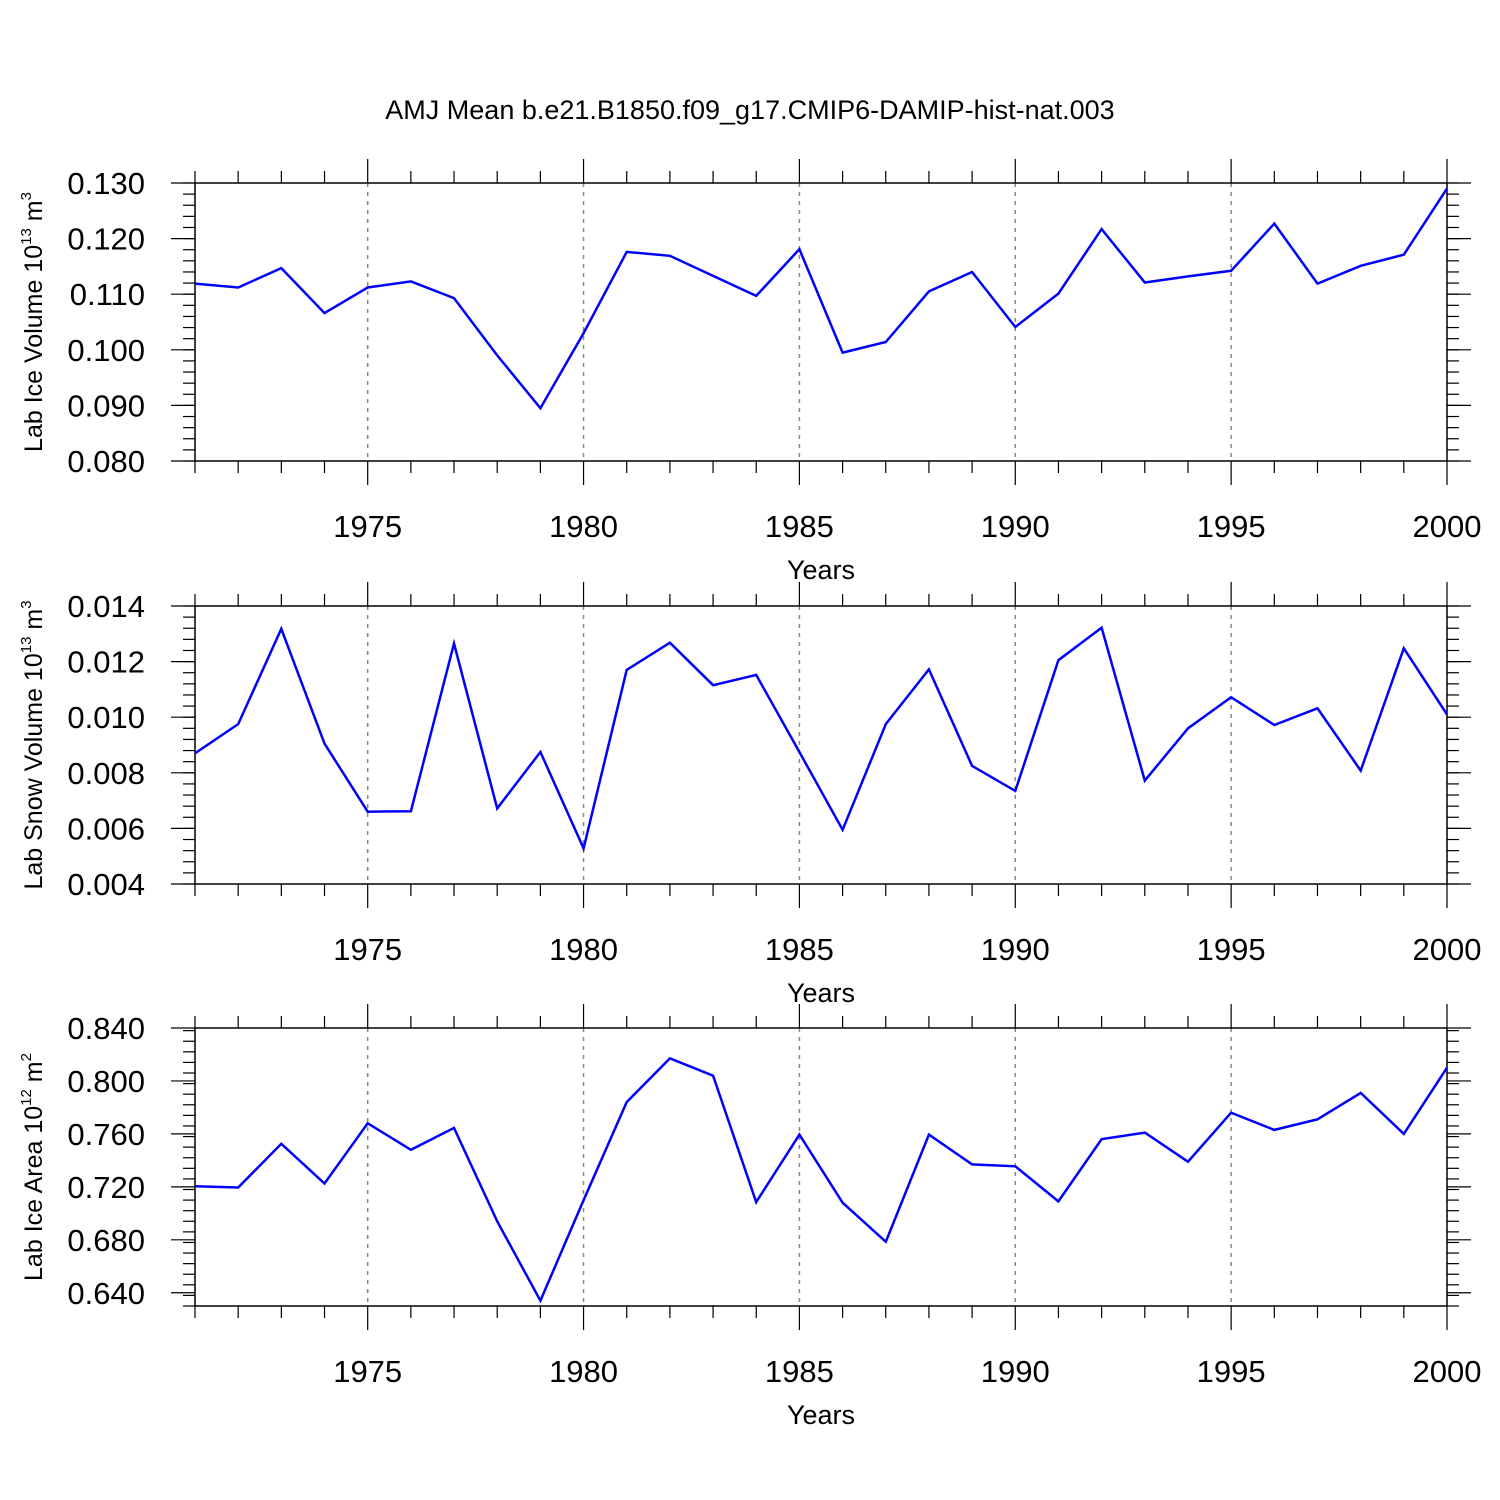 The height and width of the screenshot is (1500, 1500). Describe the element at coordinates (106, 1187) in the screenshot. I see `y-tick-label: 0.720` at that location.